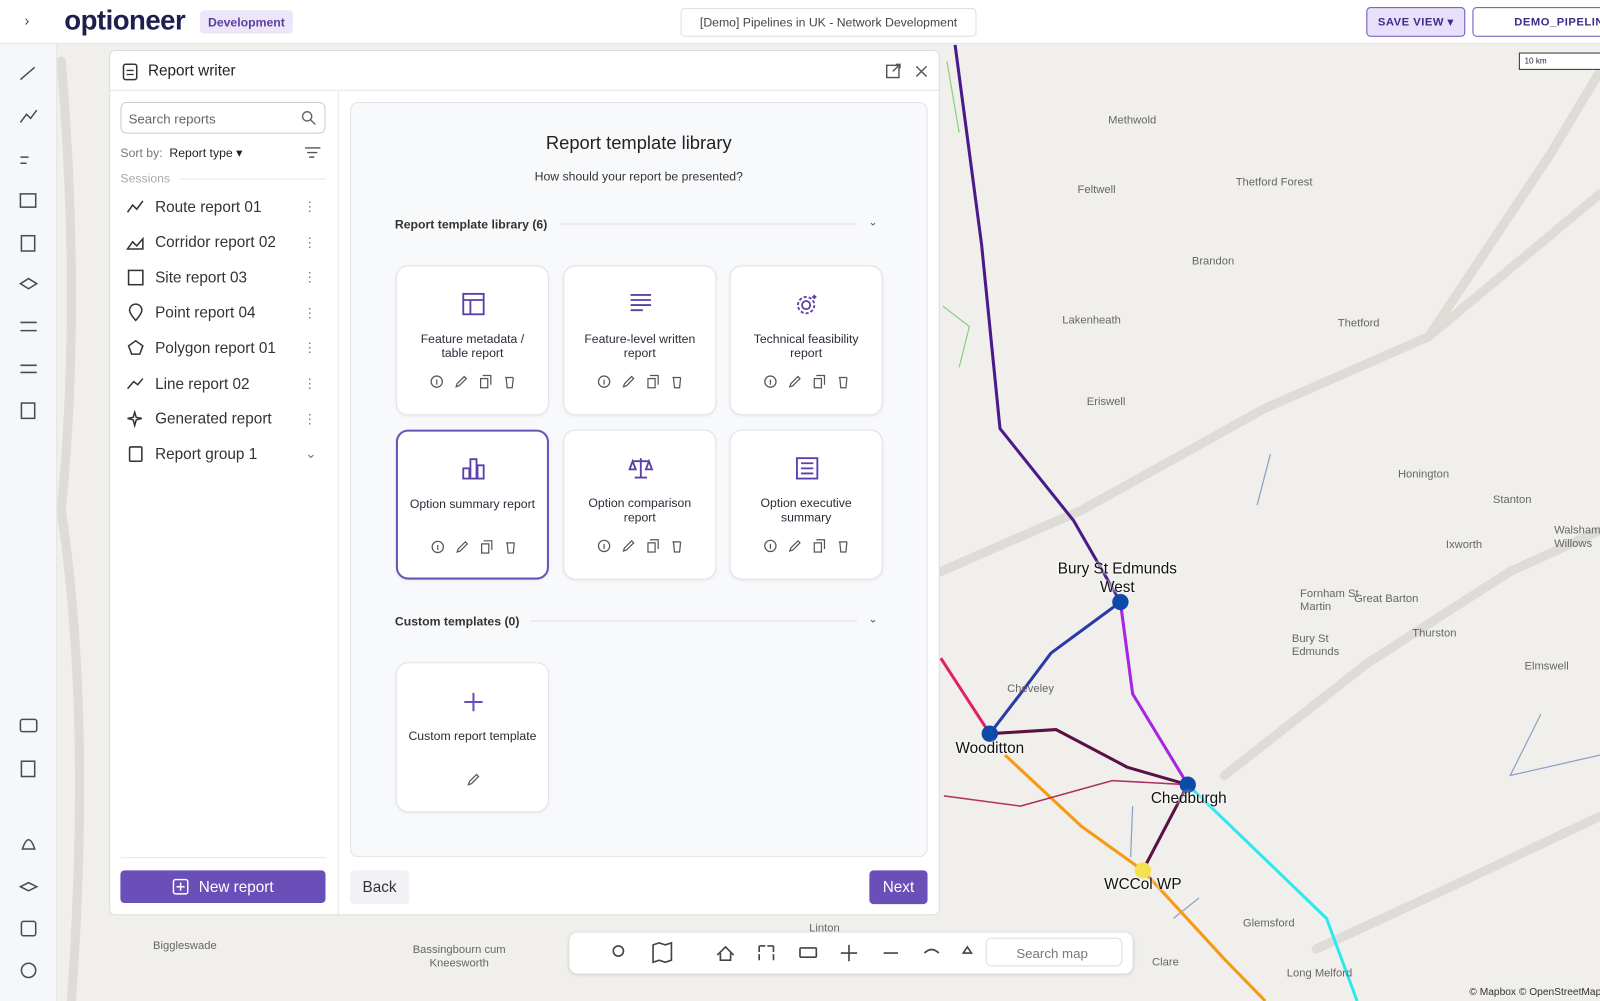 This screenshot has height=1001, width=1600. I want to click on report-item: Point report 04 ⋮, so click(222, 313).